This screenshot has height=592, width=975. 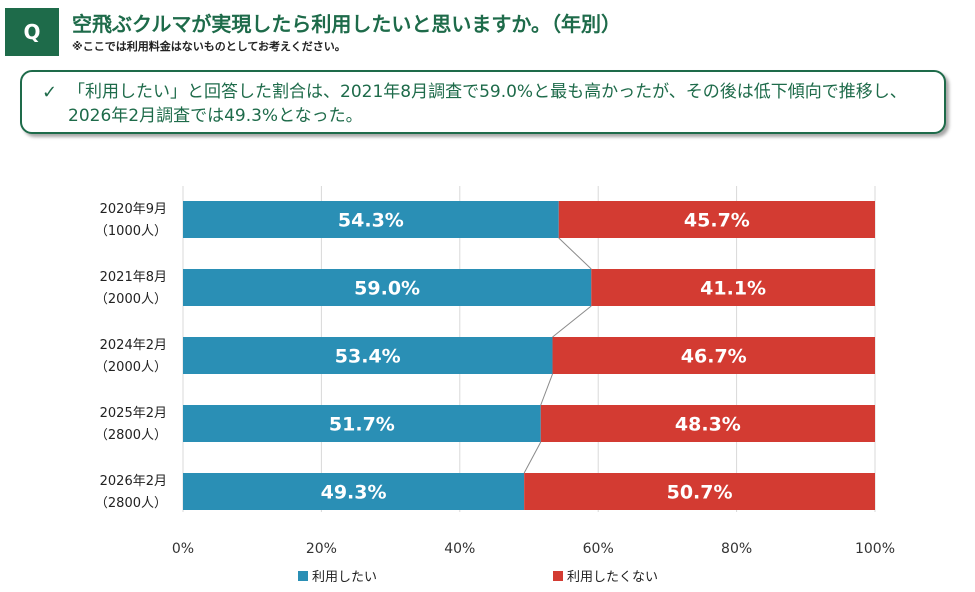 I want to click on legend-swatch-nouse, so click(x=558, y=575).